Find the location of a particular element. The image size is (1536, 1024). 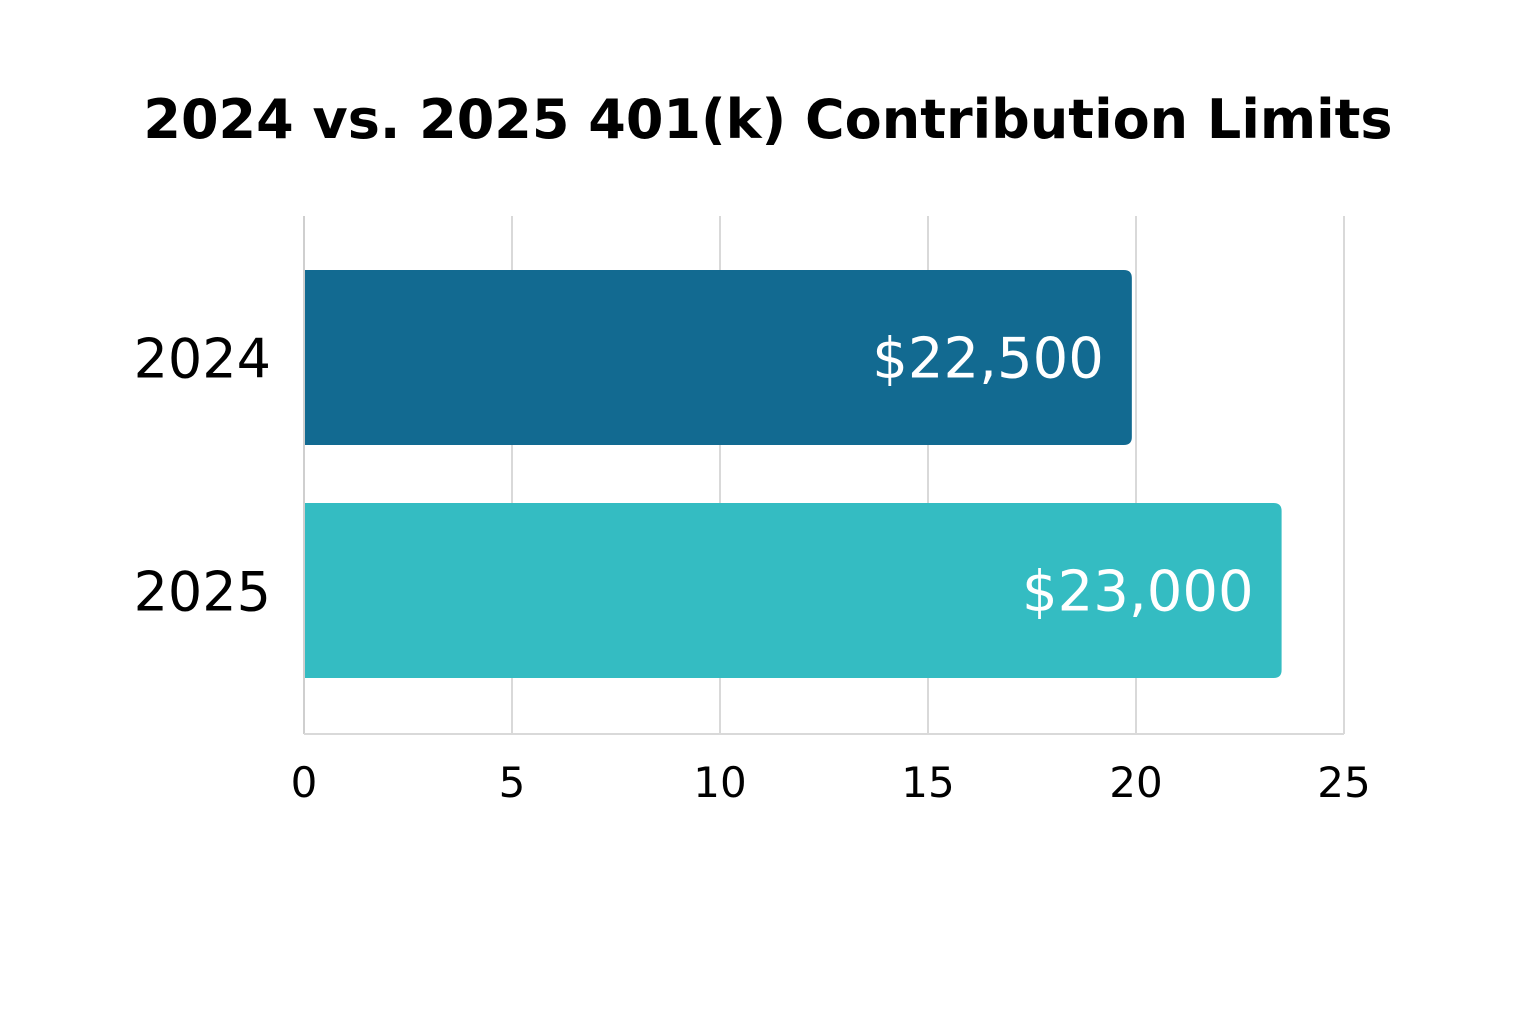

x-tick-label: 25 is located at coordinates (1343, 782).